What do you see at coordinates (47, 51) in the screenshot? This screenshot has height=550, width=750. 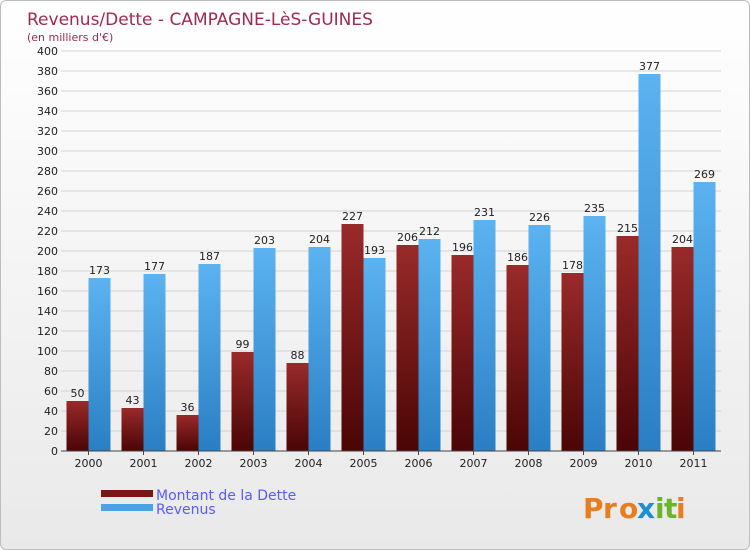 I see `y-tick-label: 400` at bounding box center [47, 51].